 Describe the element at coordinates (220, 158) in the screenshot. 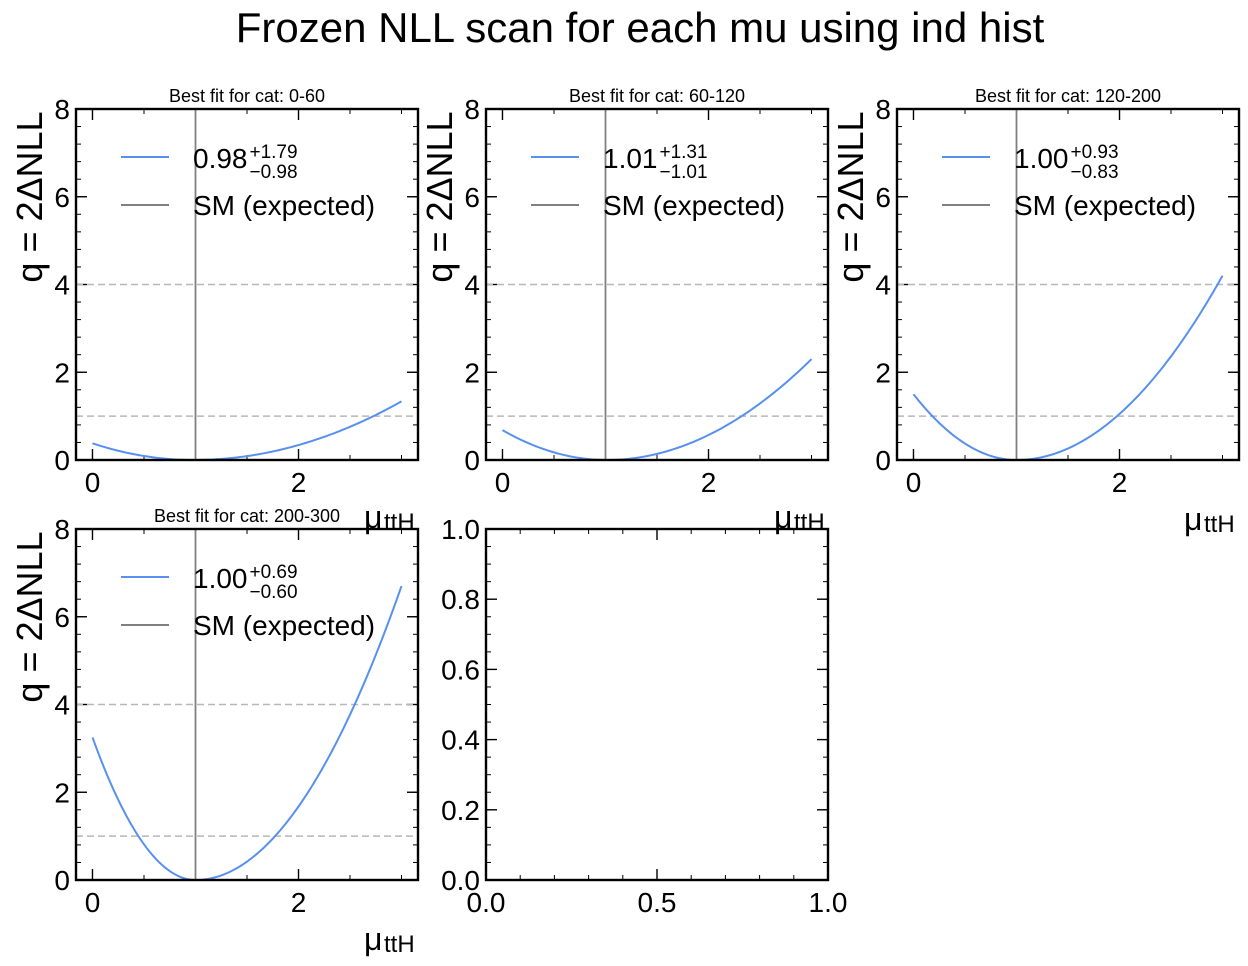

I see `legend-best-fit-value: 0.98` at that location.